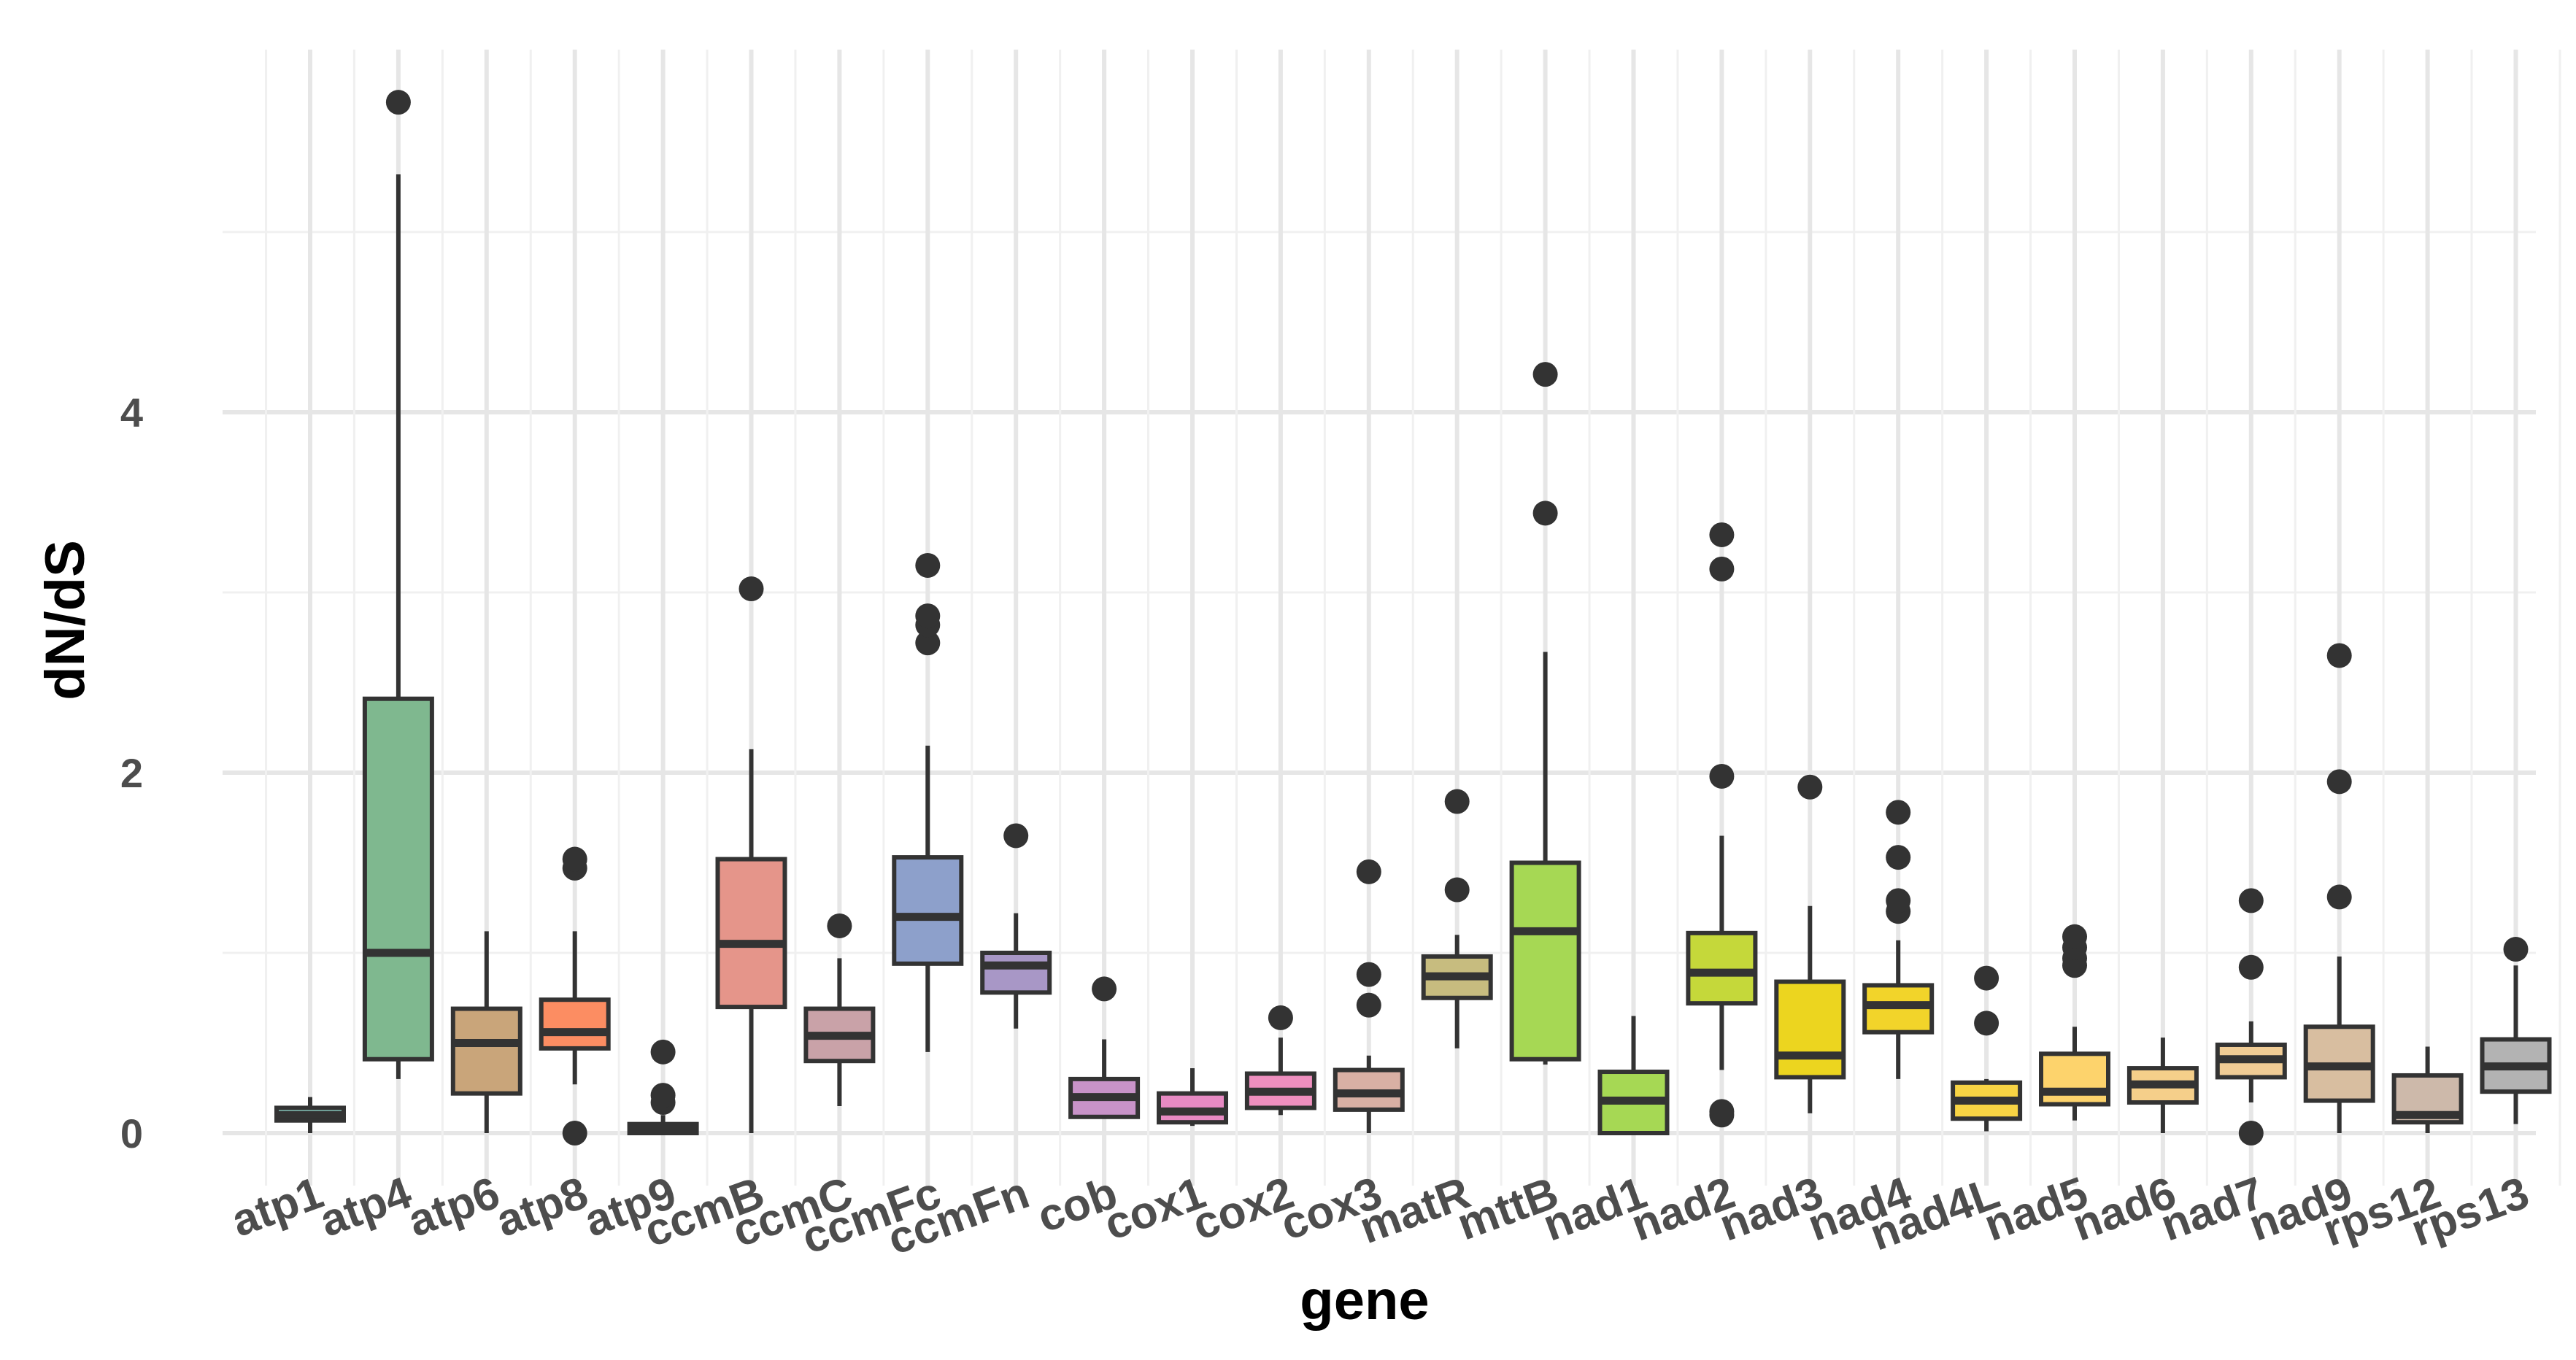  What do you see at coordinates (1633, 1076) in the screenshot?
I see `box-nad1` at bounding box center [1633, 1076].